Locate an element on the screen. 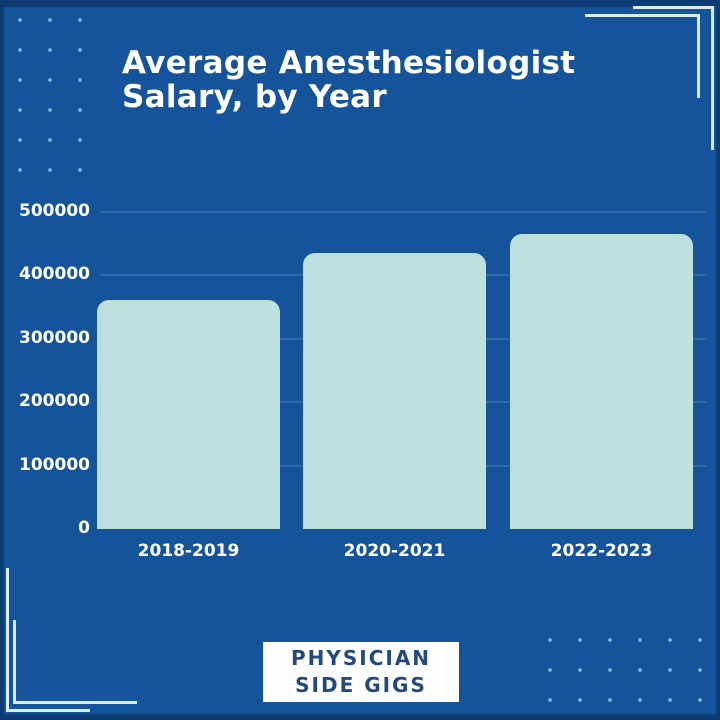 Image resolution: width=720 pixels, height=720 pixels. corner-bracket-top-right-inner is located at coordinates (642, 56).